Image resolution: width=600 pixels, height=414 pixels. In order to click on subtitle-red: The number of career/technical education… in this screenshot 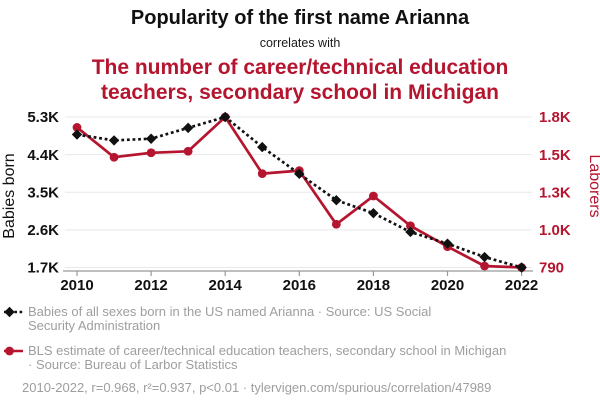, I will do `click(300, 80)`.